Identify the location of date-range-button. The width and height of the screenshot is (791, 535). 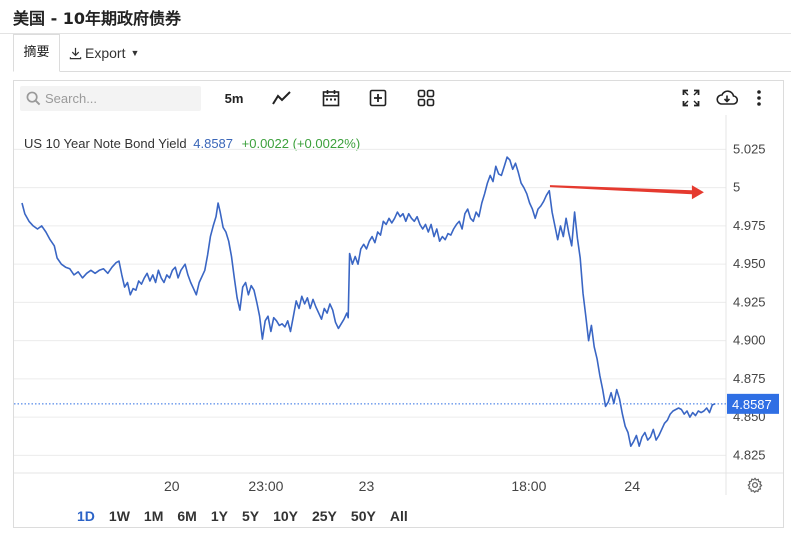
(331, 98).